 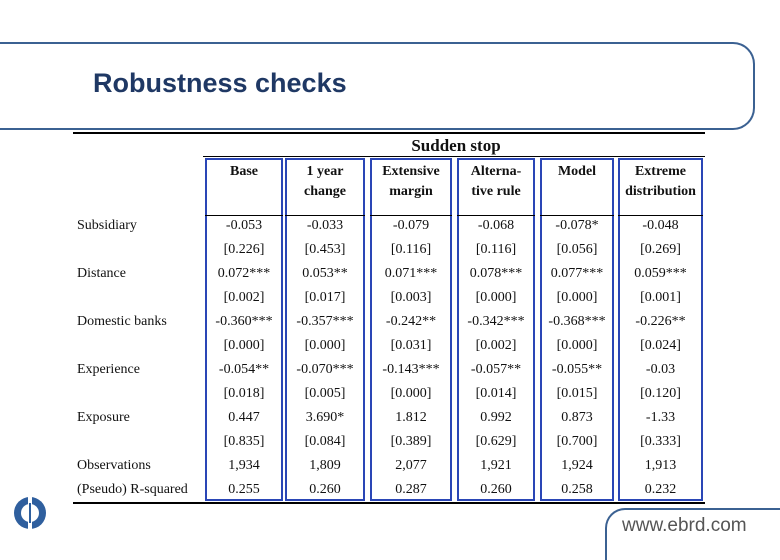 I want to click on row-label: Distance, so click(x=101, y=273).